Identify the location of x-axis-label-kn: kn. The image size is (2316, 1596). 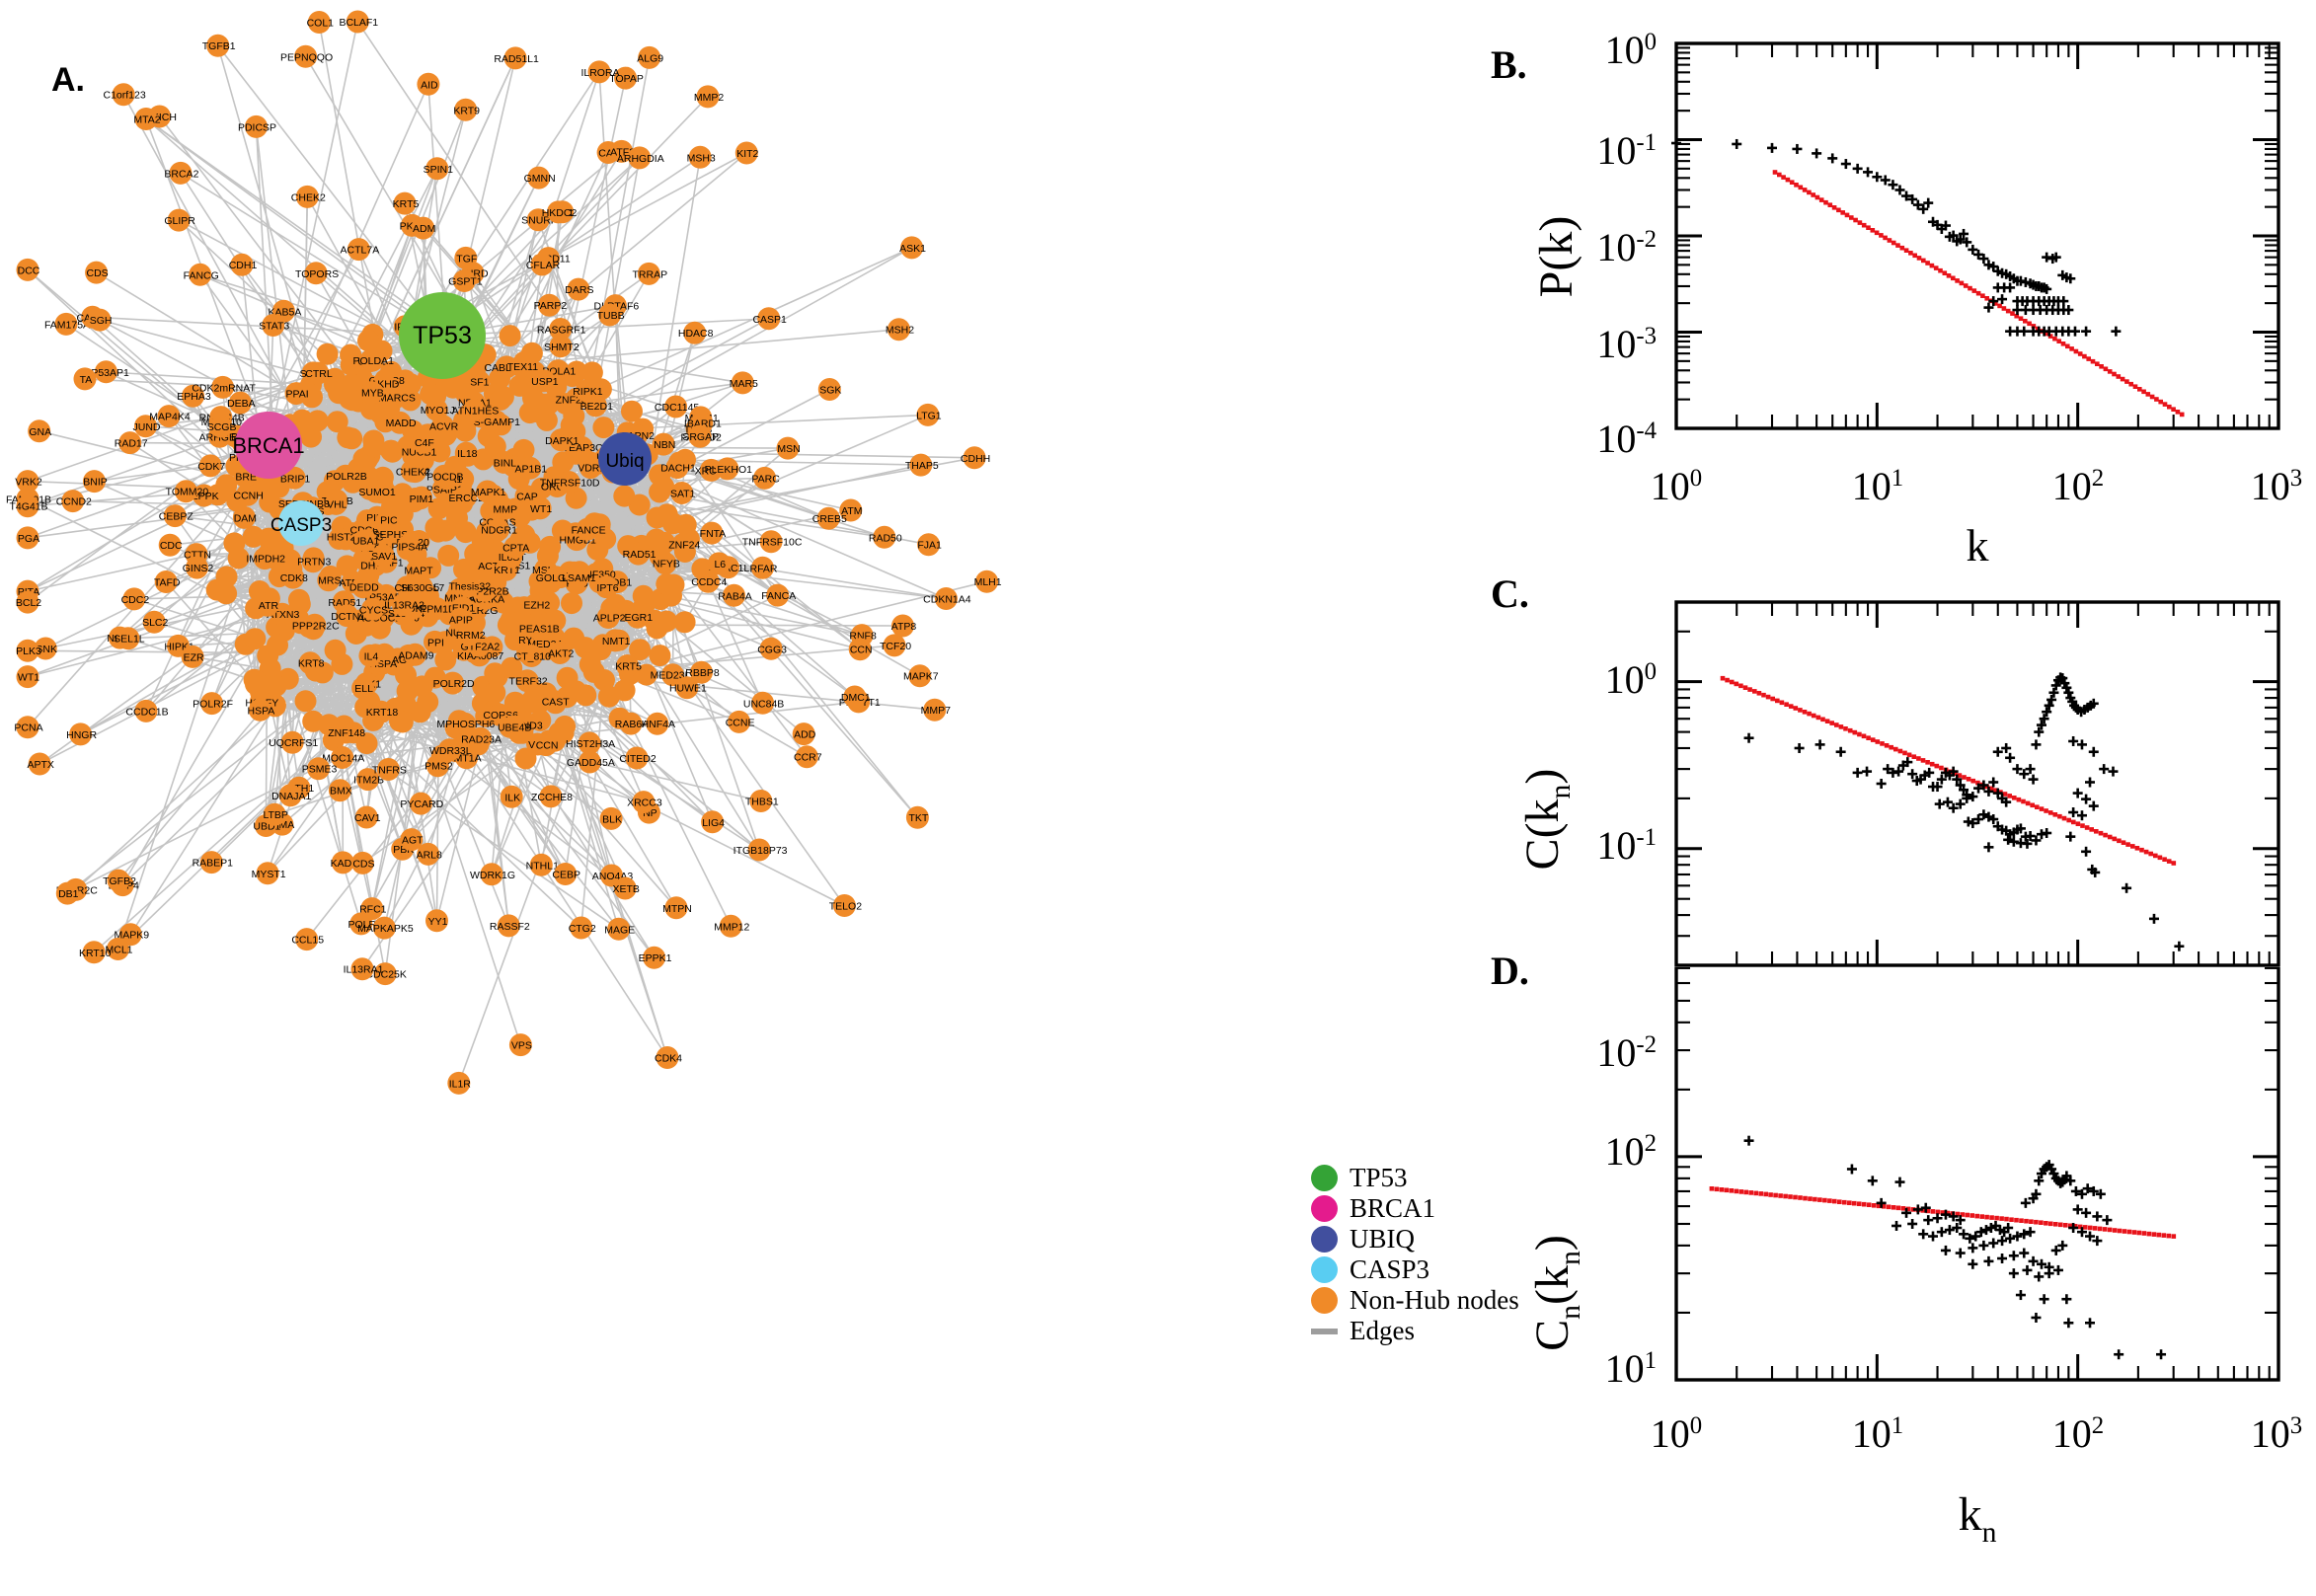
(1978, 1518).